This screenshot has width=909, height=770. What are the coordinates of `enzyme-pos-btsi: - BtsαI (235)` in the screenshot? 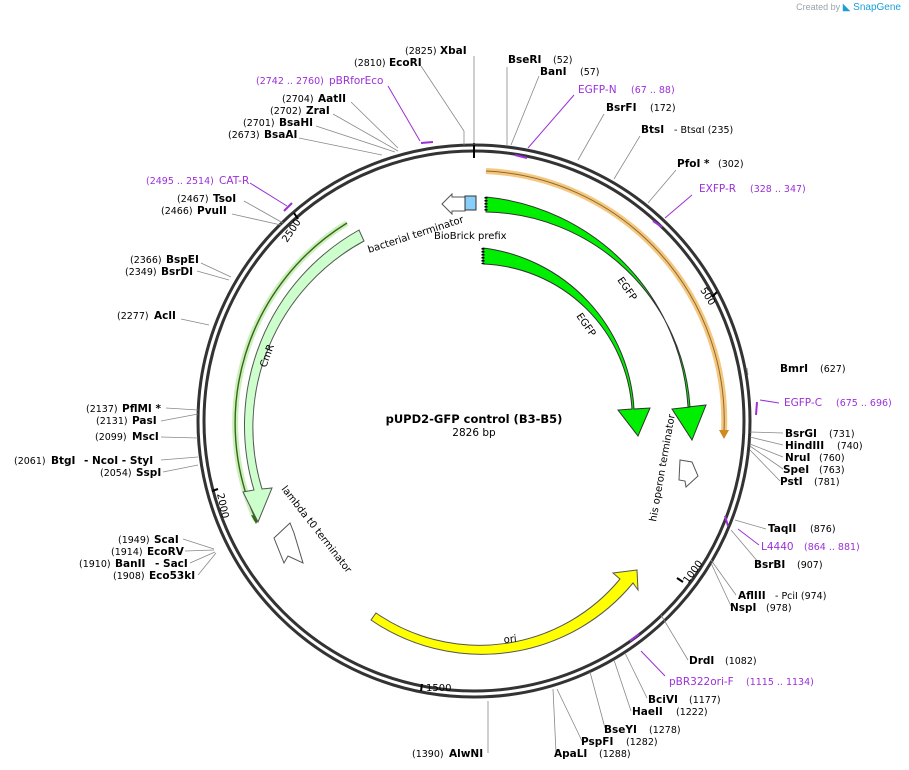 It's located at (703, 130).